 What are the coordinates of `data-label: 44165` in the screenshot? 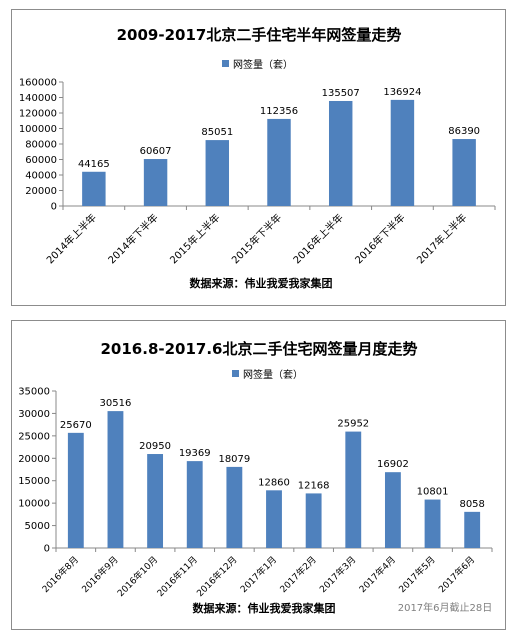 It's located at (94, 164).